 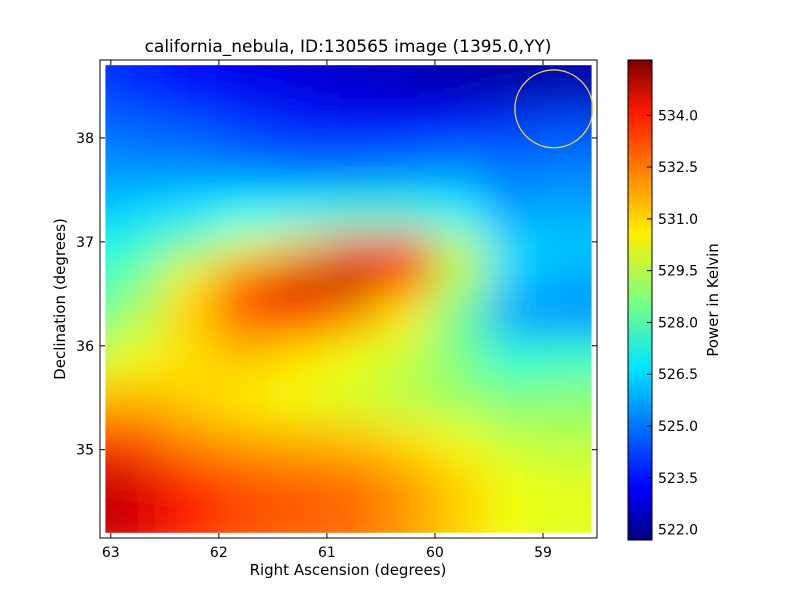 I want to click on y-tick-label: 38, so click(x=85, y=139).